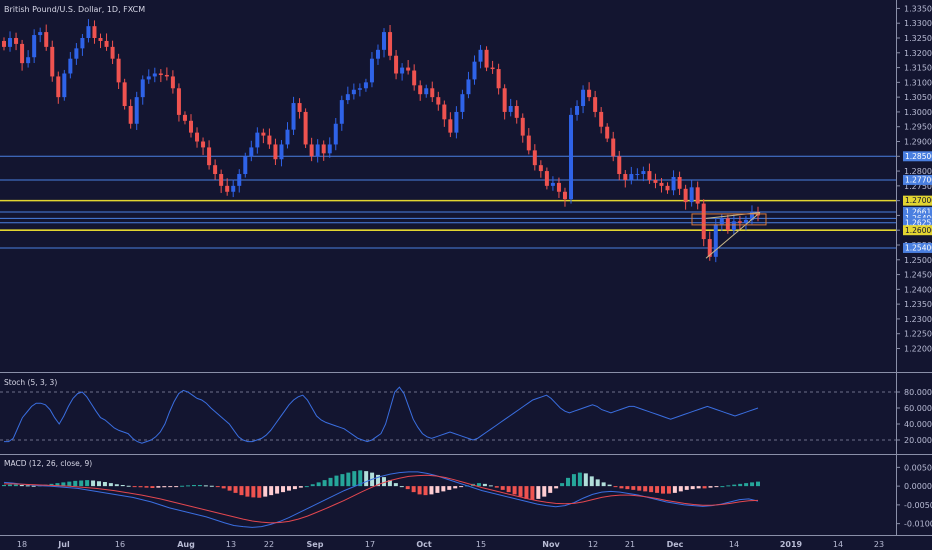  Describe the element at coordinates (791, 544) in the screenshot. I see `time-tick-label: 2019` at that location.